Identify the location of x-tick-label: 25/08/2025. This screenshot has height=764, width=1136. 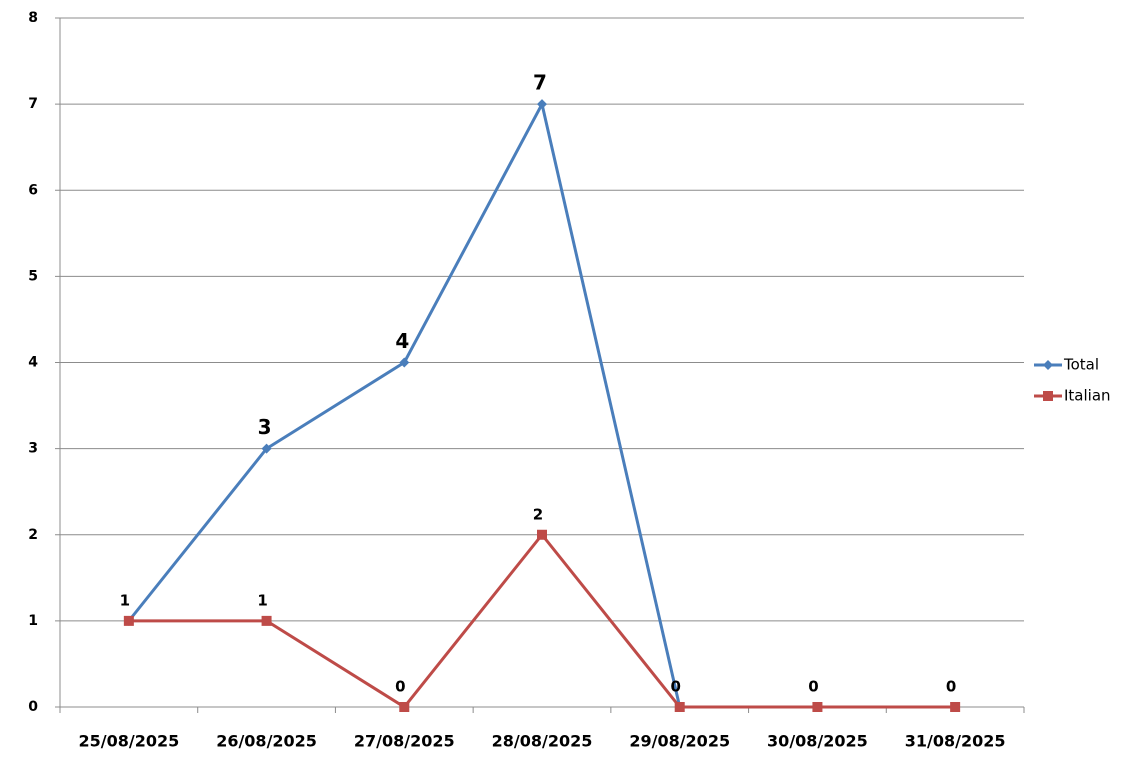
(128, 741).